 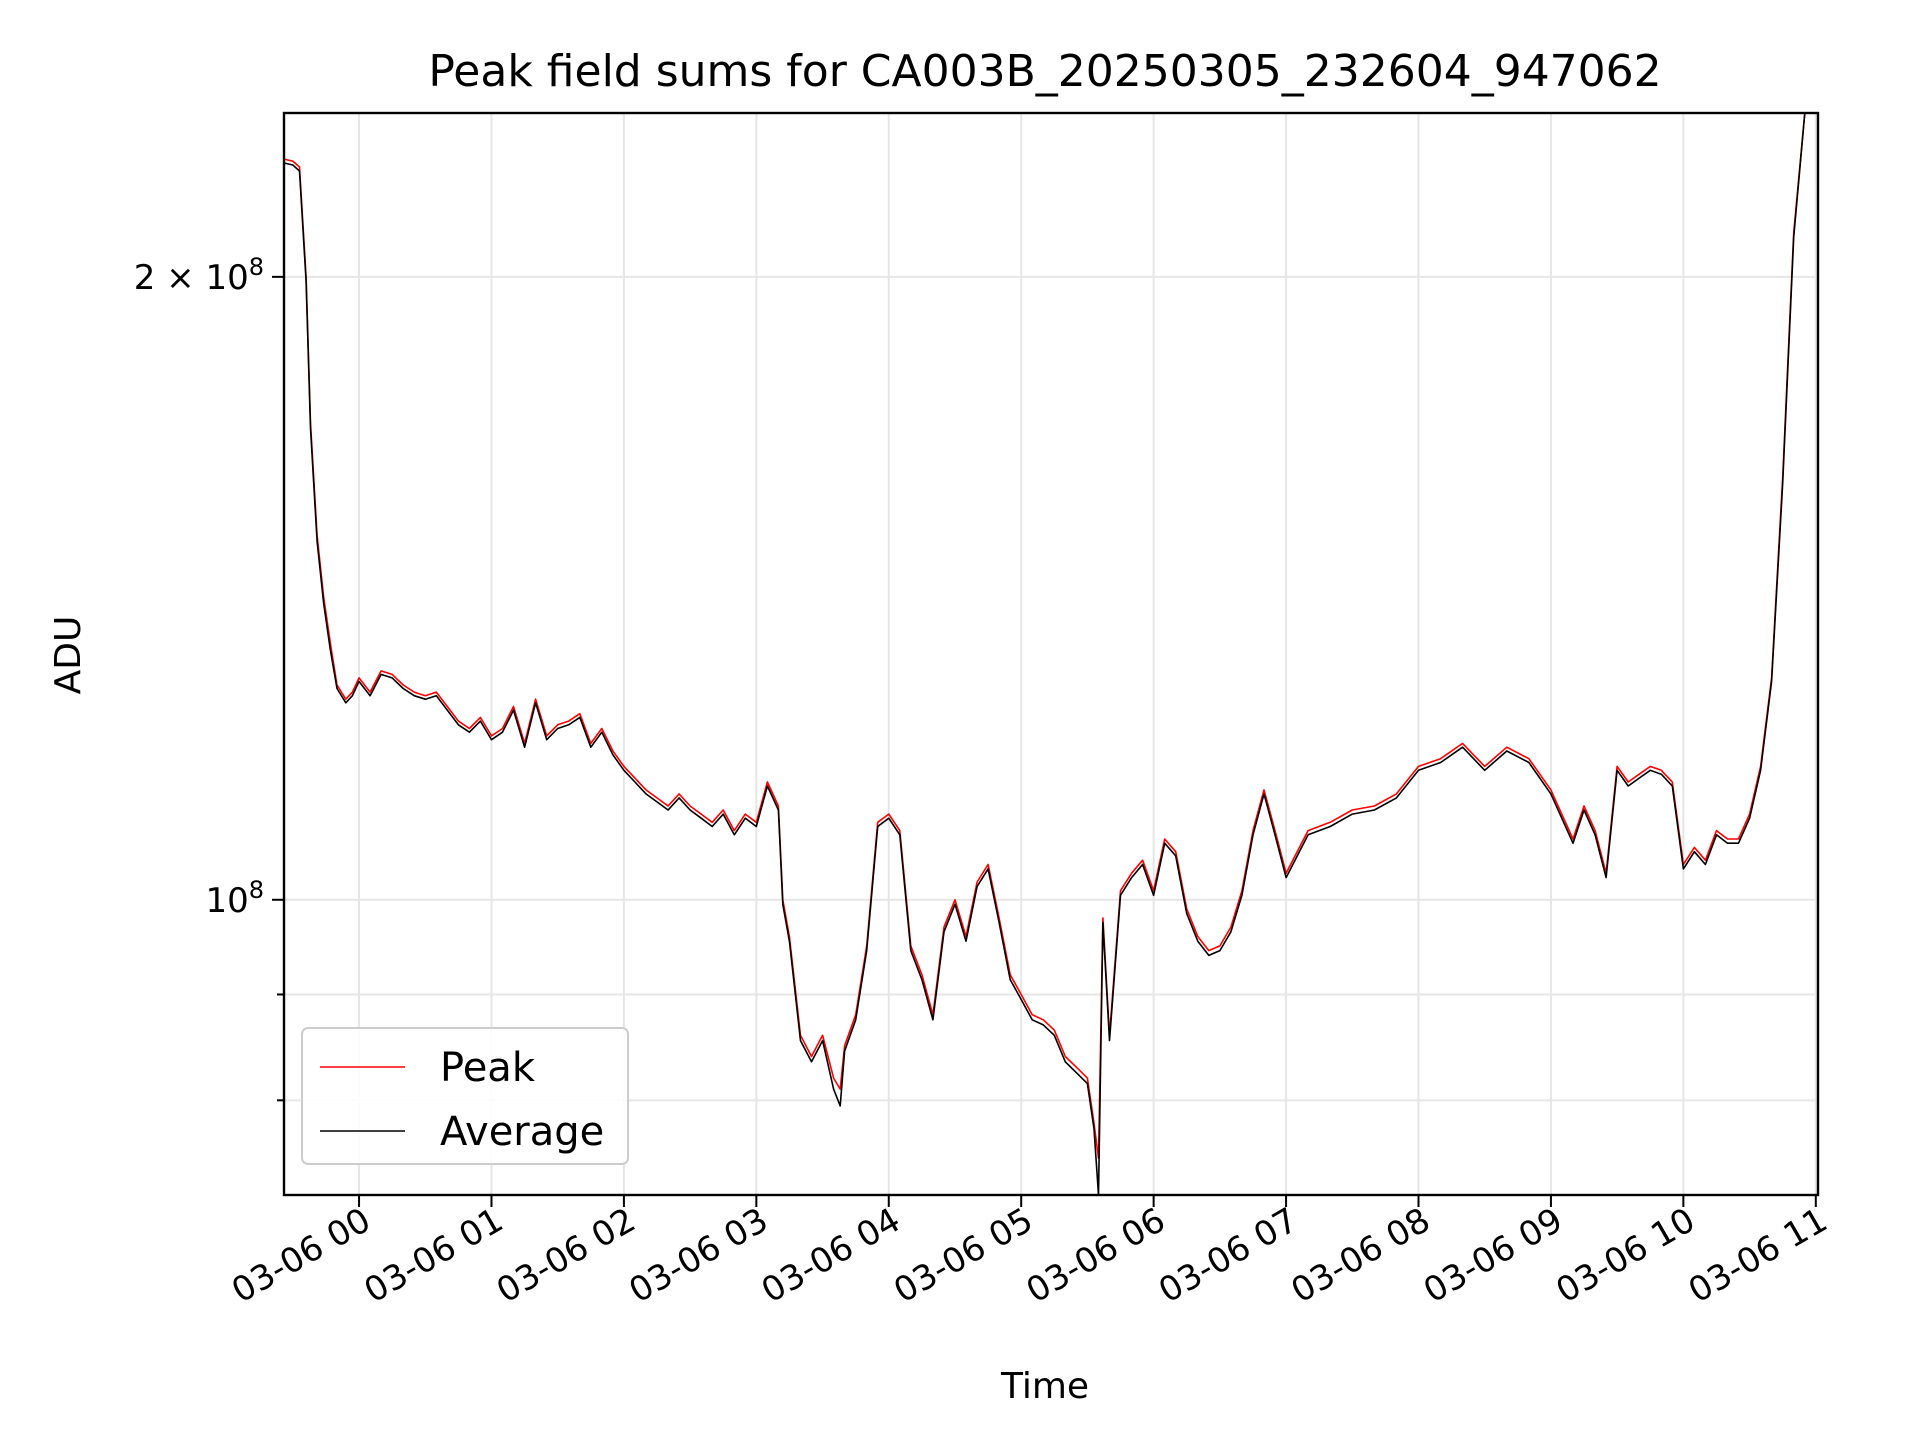 What do you see at coordinates (1044, 1386) in the screenshot?
I see `x-axis-label: Time` at bounding box center [1044, 1386].